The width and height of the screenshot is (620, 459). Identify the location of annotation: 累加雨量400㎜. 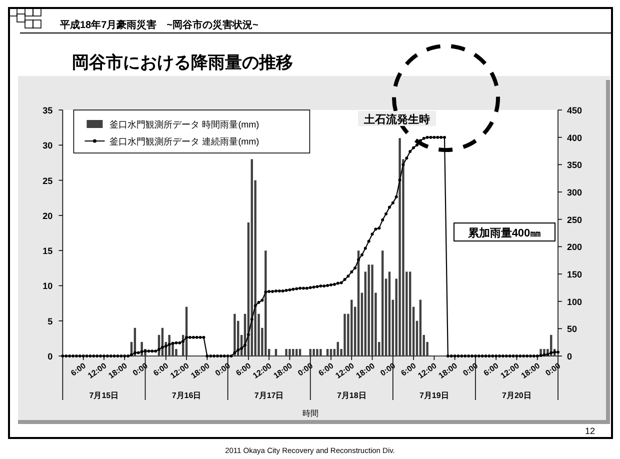
(504, 233).